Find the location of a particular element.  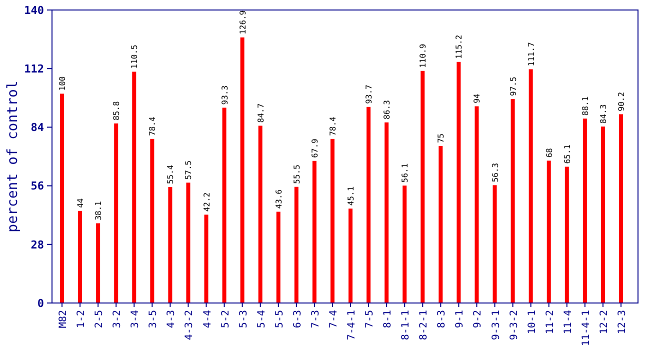

y-tick-label: 140 is located at coordinates (34, 10).